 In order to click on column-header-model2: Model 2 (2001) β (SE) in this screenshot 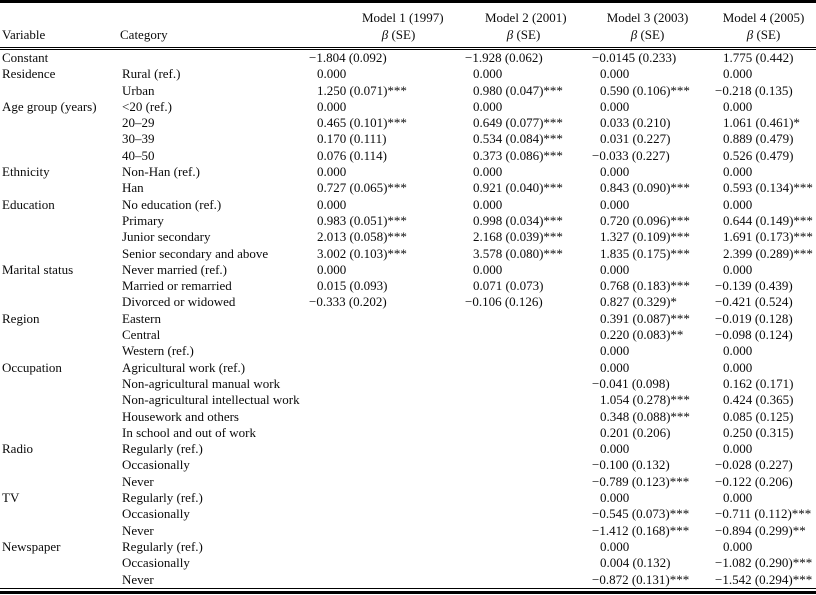, I will do `click(501, 25)`.